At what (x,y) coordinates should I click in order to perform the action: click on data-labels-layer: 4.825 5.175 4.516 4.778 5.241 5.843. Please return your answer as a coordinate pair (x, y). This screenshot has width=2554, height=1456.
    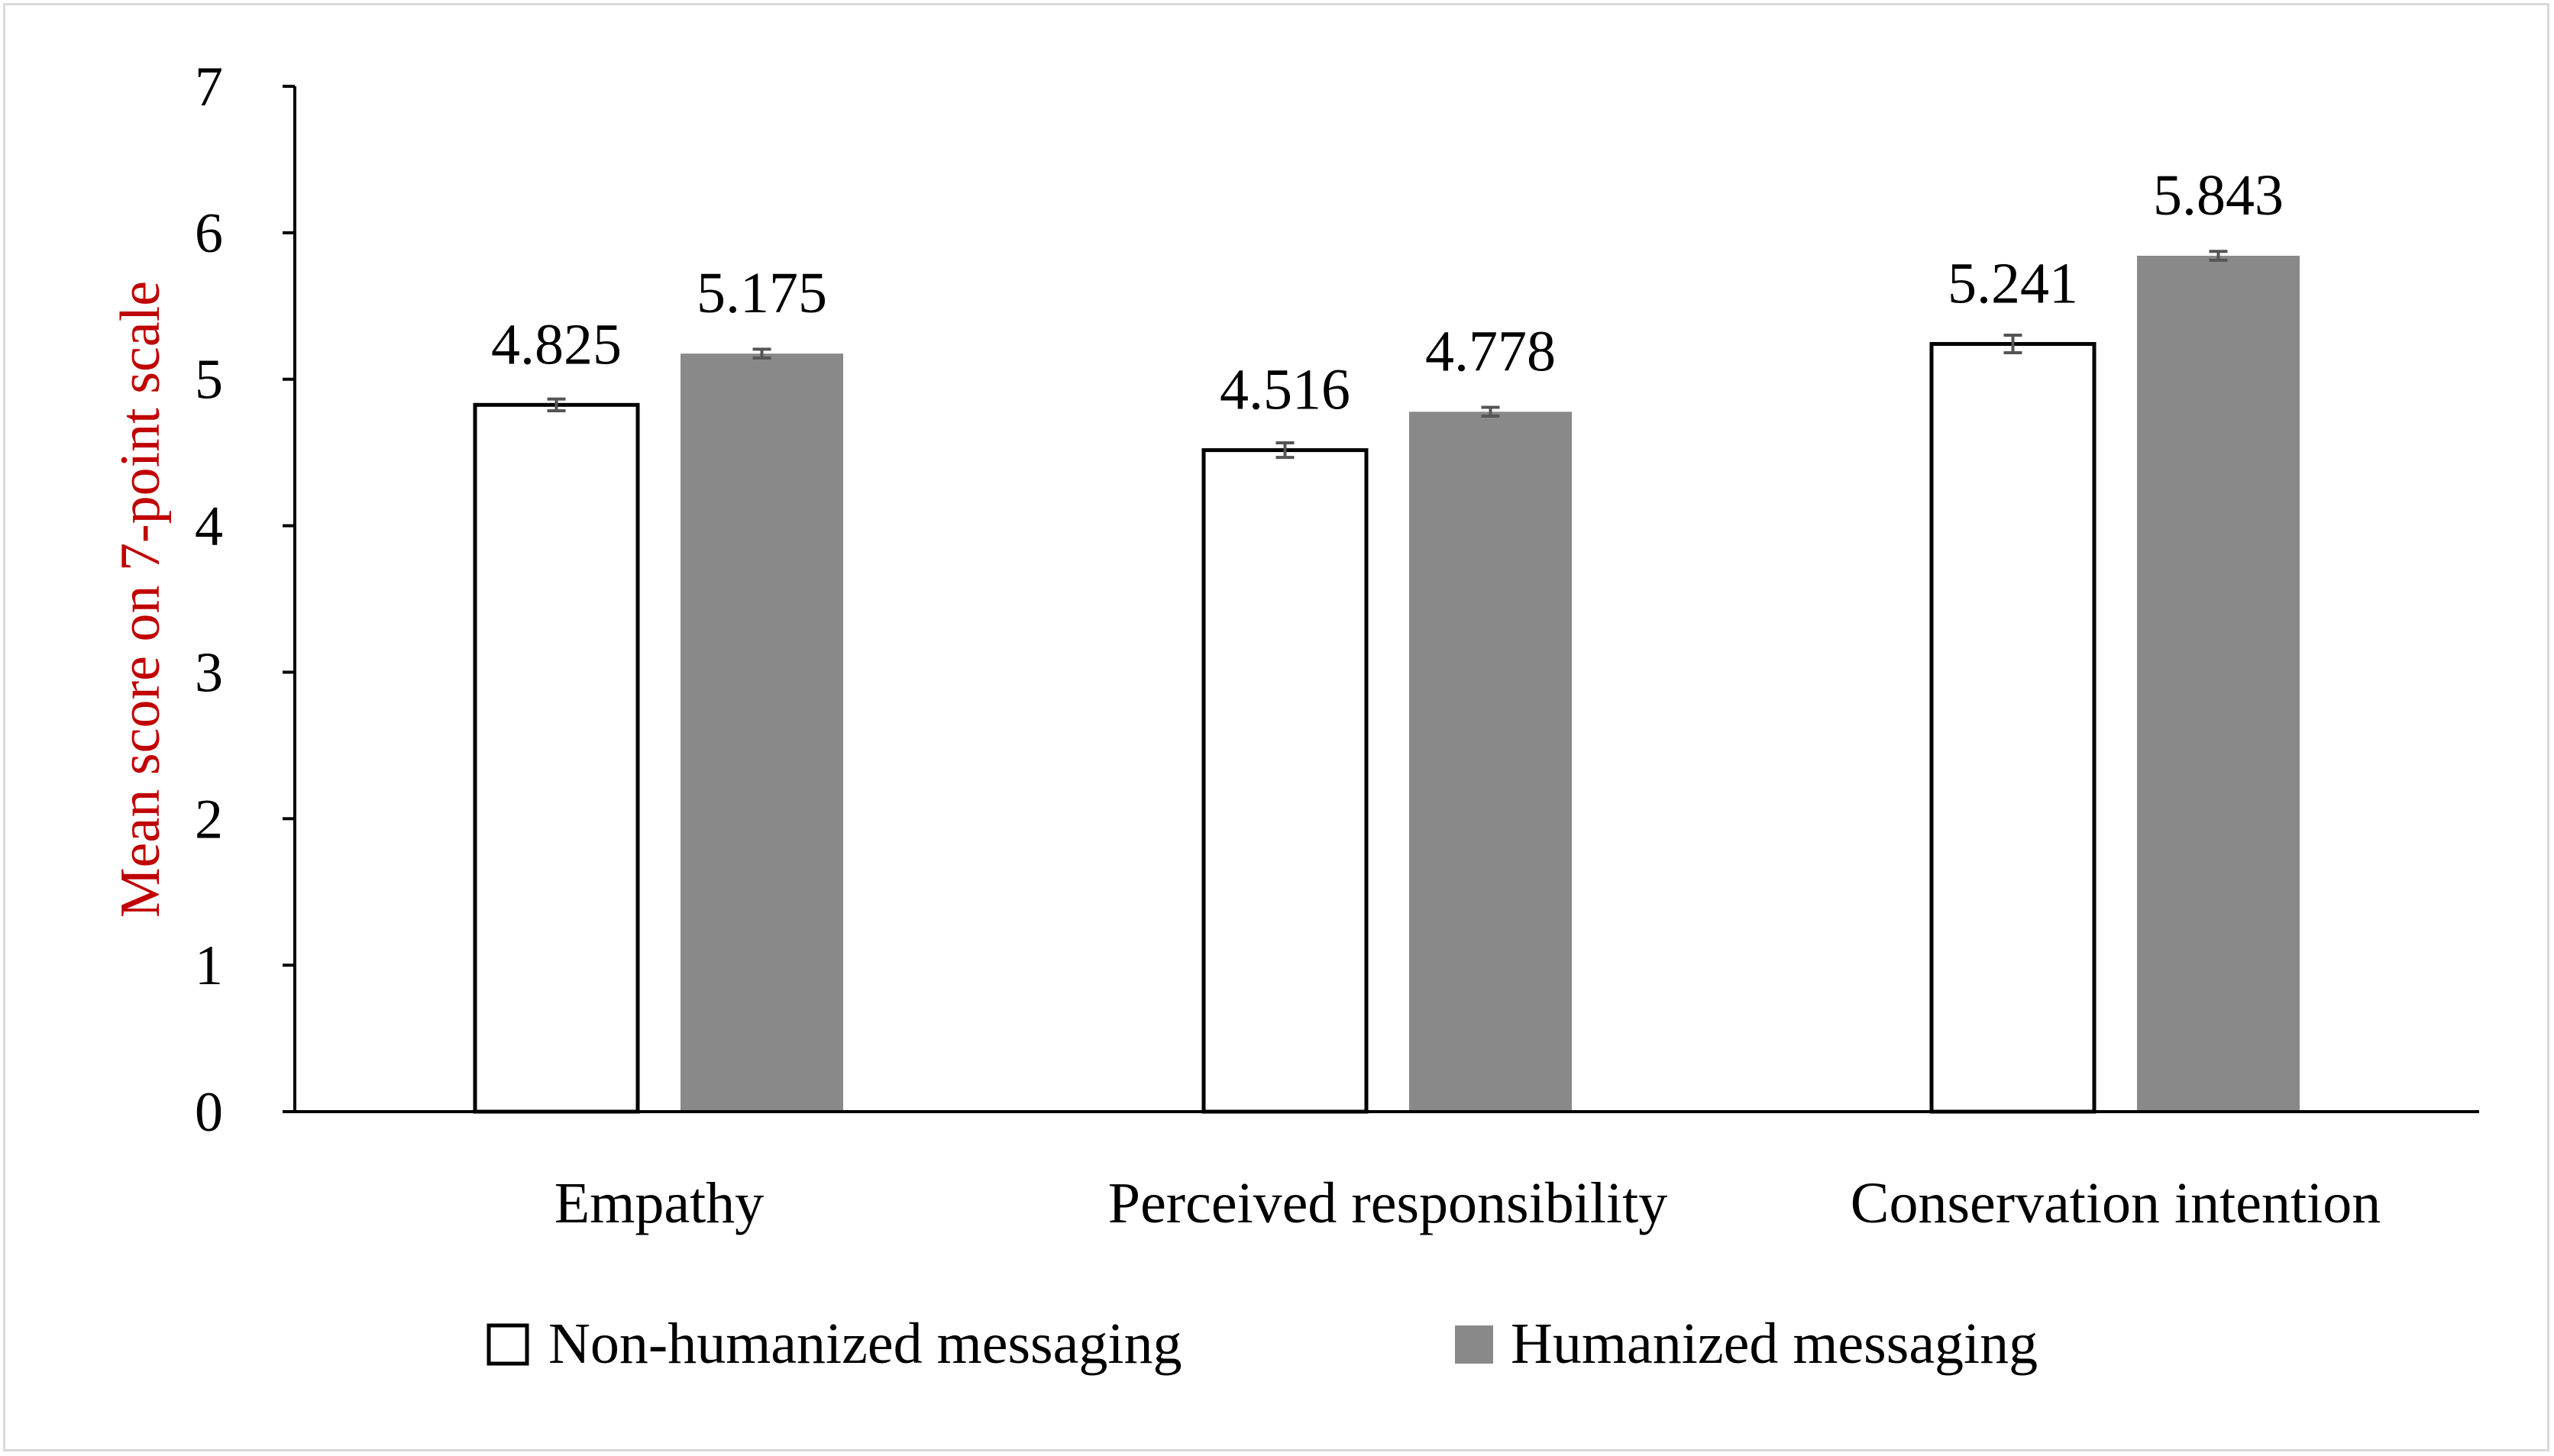
    Looking at the image, I should click on (1387, 292).